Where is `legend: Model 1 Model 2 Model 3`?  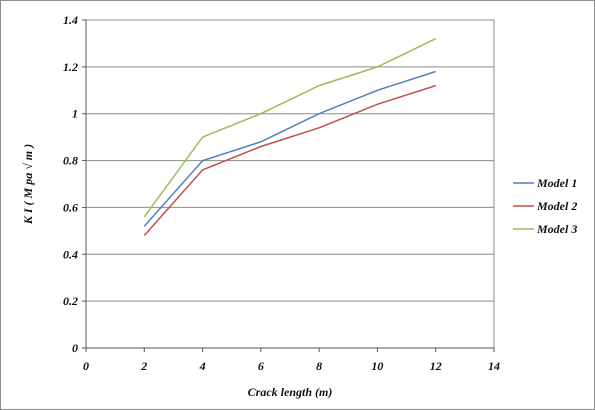 legend: Model 1 Model 2 Model 3 is located at coordinates (545, 206).